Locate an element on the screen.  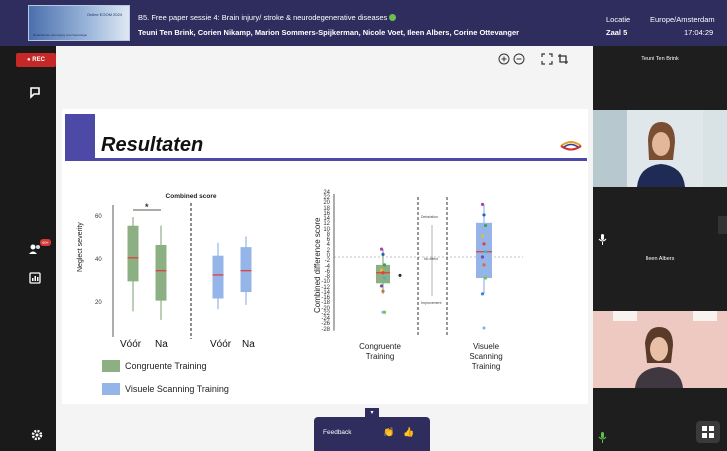
right-ytick: 8 is located at coordinates (328, 234).